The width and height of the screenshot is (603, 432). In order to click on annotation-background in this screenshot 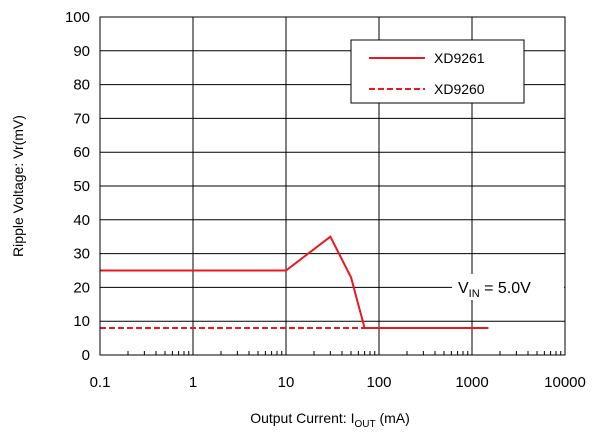, I will do `click(508, 287)`.